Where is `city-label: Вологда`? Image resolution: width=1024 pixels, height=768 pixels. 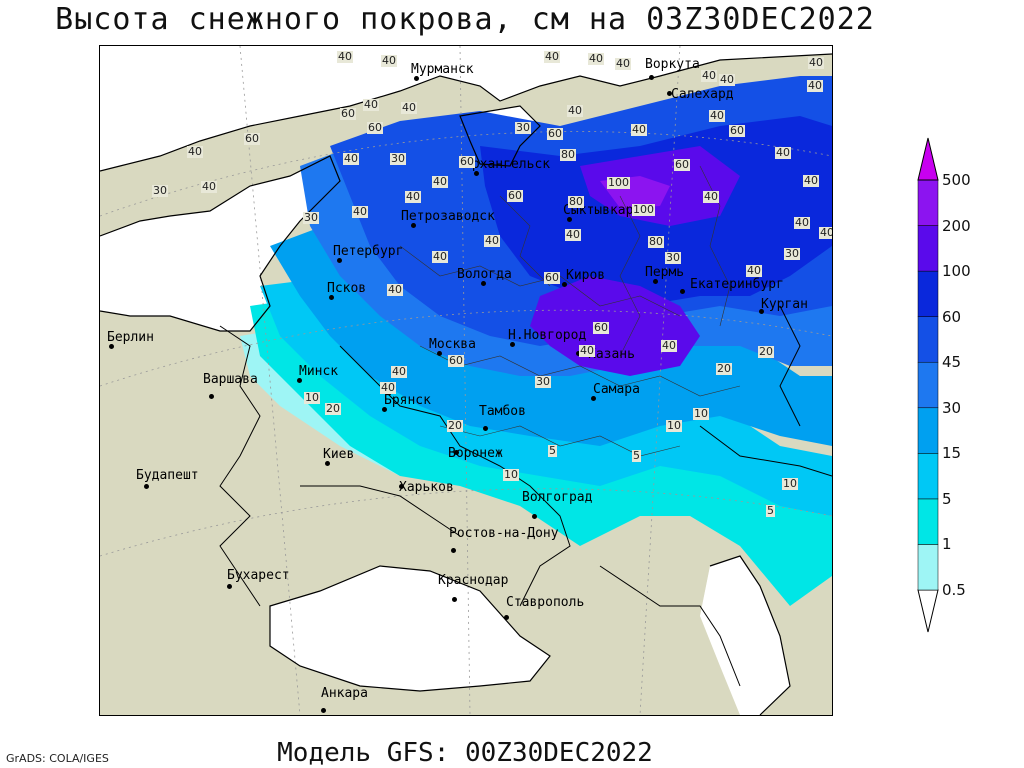 city-label: Вологда is located at coordinates (484, 274).